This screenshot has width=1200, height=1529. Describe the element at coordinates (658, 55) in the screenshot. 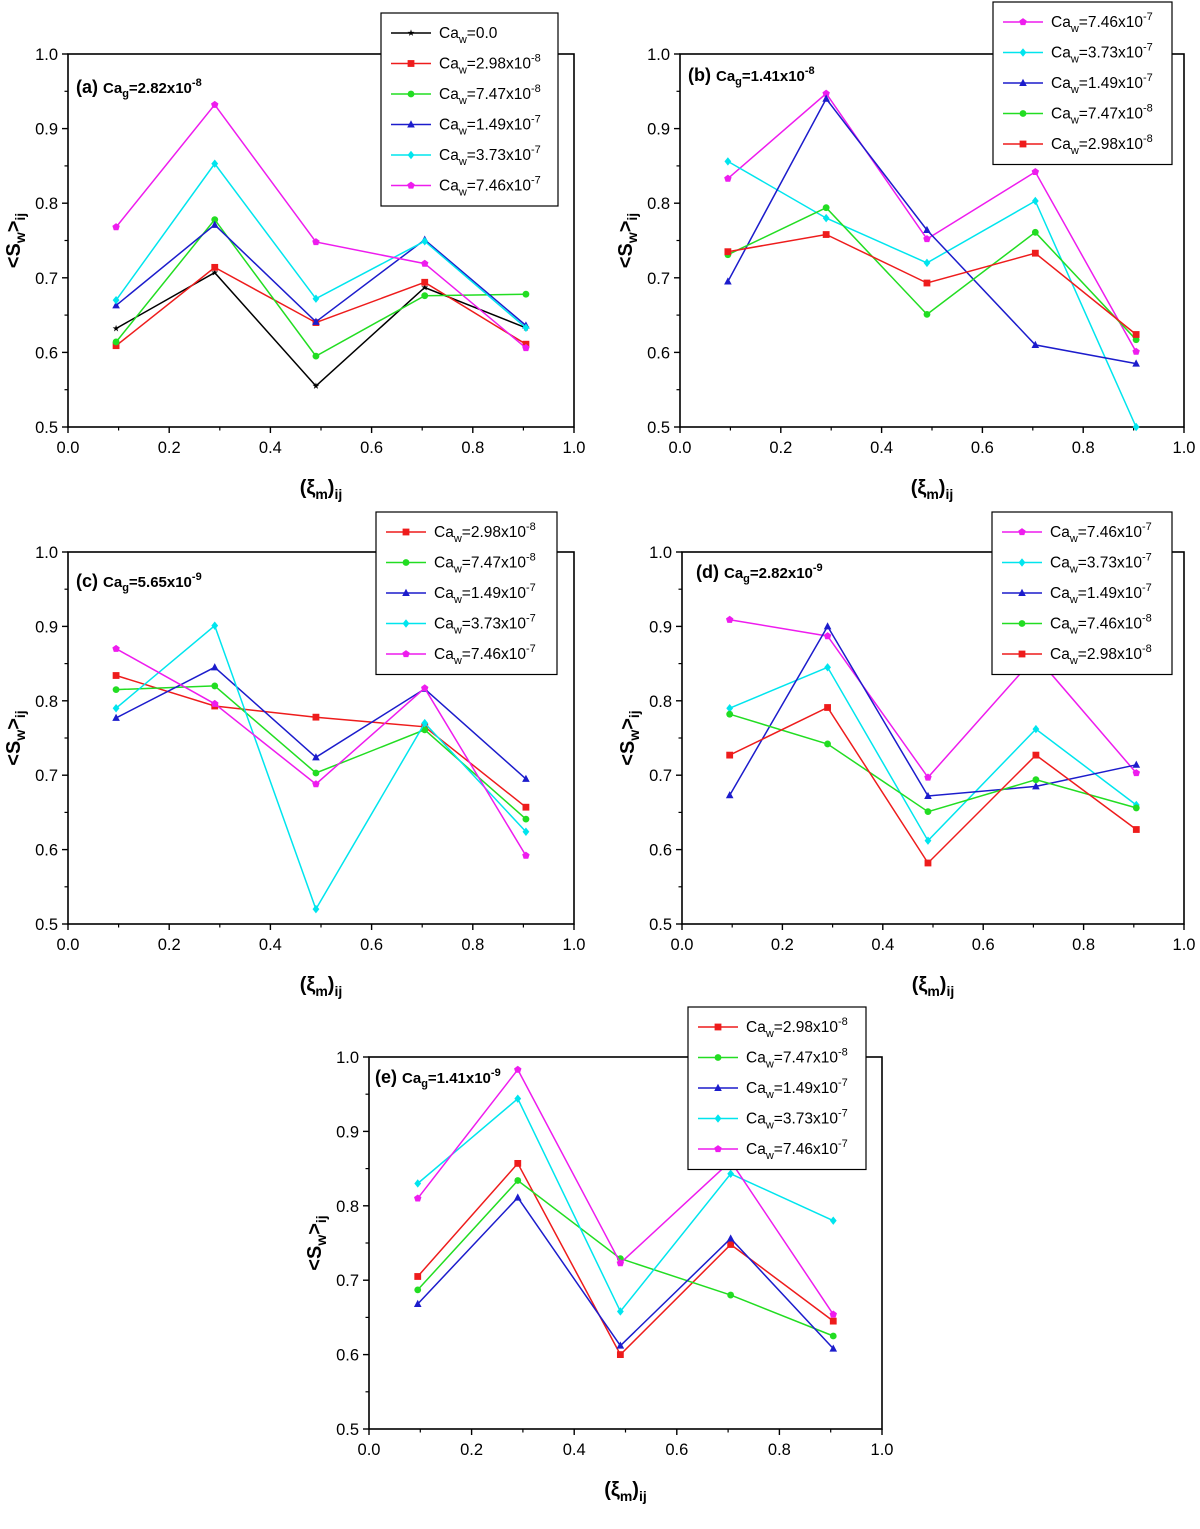

I see `y-tick-label: 1.0` at that location.